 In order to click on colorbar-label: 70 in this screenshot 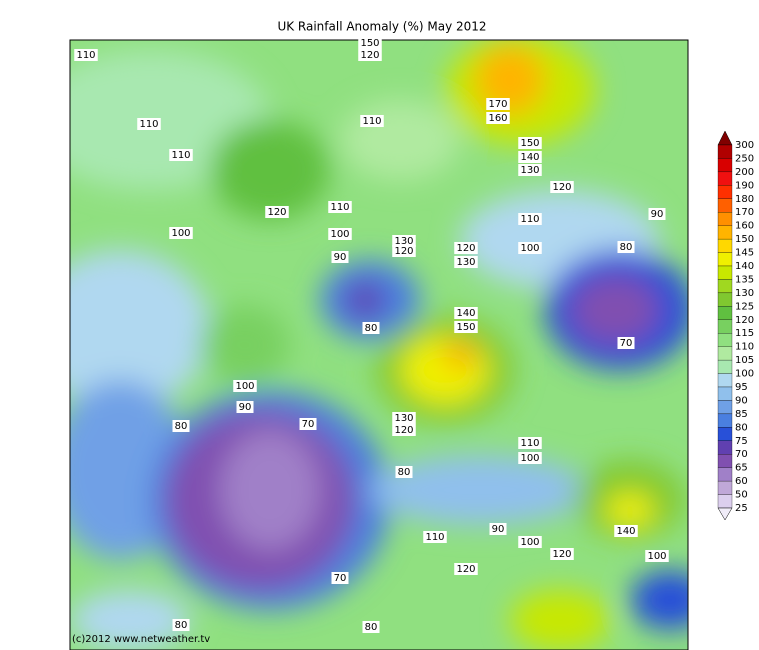, I will do `click(741, 454)`.